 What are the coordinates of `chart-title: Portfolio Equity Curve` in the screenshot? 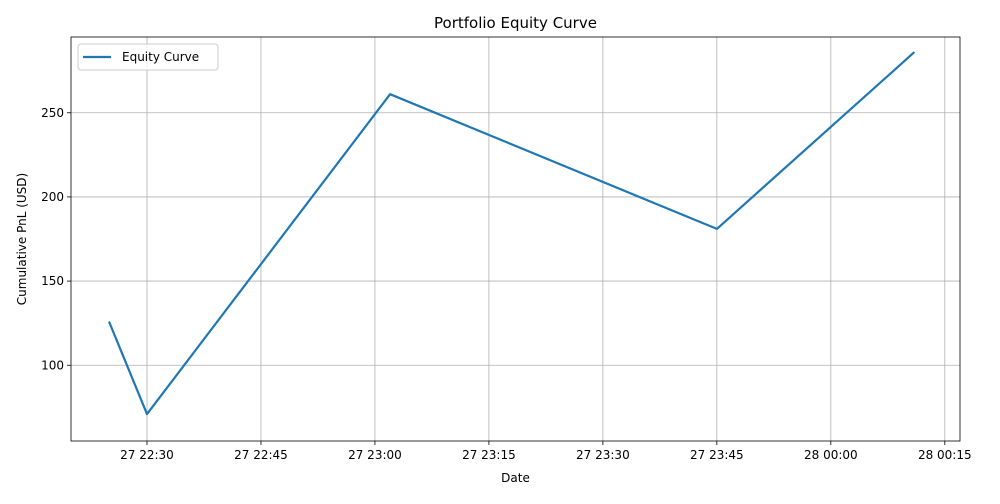 It's located at (515, 23).